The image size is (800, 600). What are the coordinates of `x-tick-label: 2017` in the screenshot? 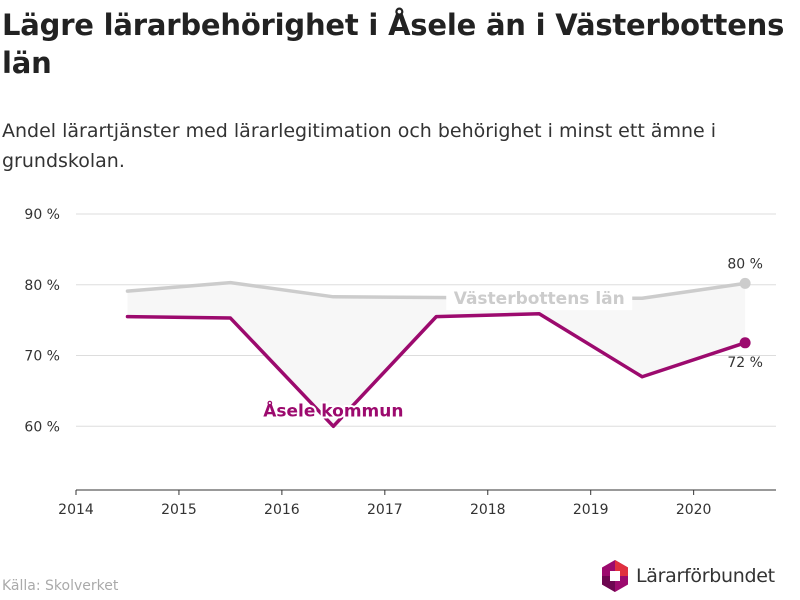 It's located at (385, 510).